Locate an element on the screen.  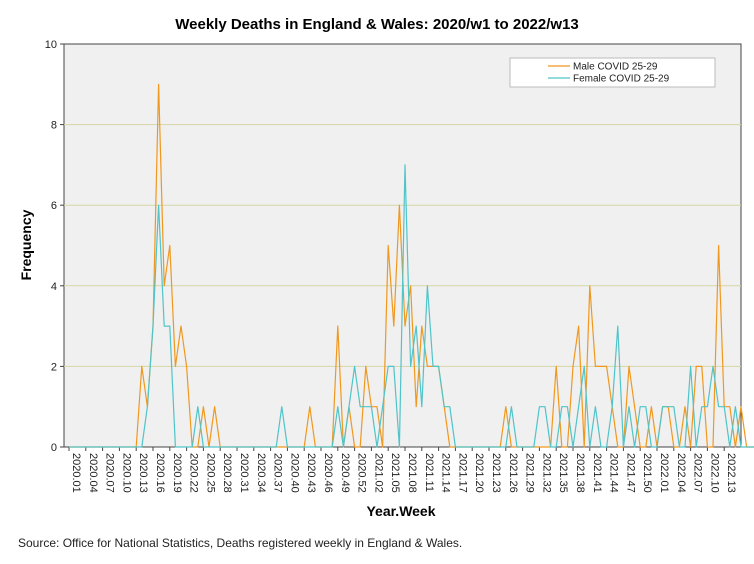
x-tick-label: 2020.37 is located at coordinates (278, 473).